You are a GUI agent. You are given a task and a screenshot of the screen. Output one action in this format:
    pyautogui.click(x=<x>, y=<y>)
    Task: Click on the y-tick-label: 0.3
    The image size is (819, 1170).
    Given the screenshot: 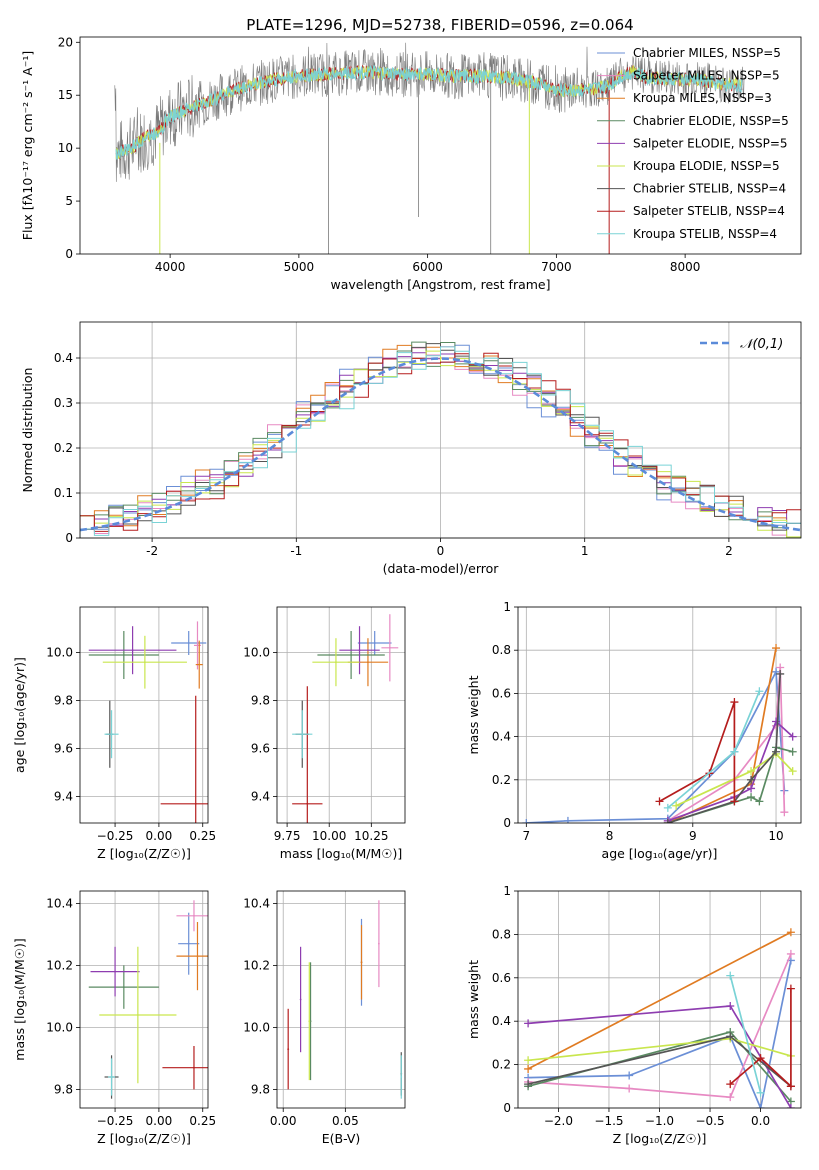 What is the action you would take?
    pyautogui.click(x=63, y=403)
    